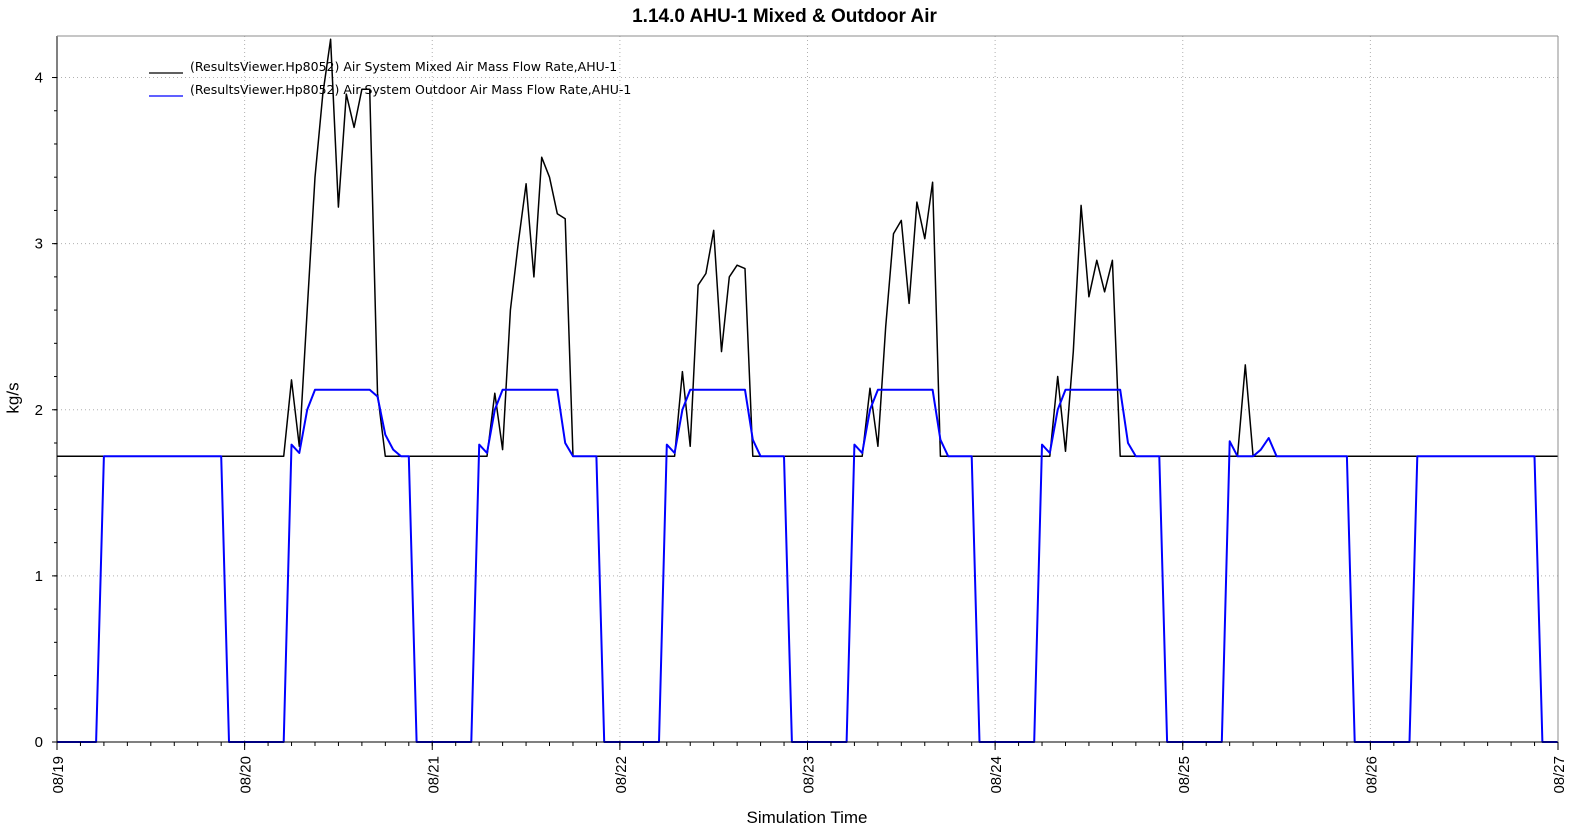  Describe the element at coordinates (1559, 775) in the screenshot. I see `x-tick-label: 08/27` at that location.